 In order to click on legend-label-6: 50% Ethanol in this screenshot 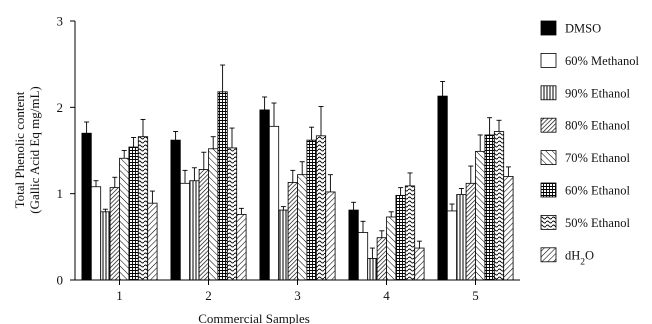, I will do `click(597, 223)`.